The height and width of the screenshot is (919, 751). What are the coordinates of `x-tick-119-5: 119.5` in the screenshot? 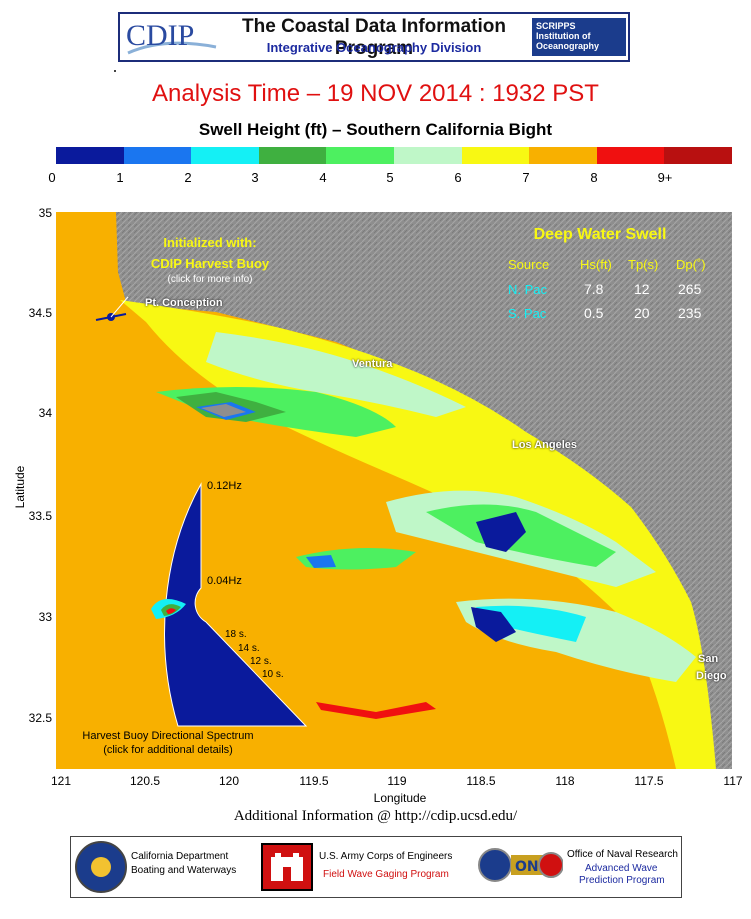 It's located at (314, 781).